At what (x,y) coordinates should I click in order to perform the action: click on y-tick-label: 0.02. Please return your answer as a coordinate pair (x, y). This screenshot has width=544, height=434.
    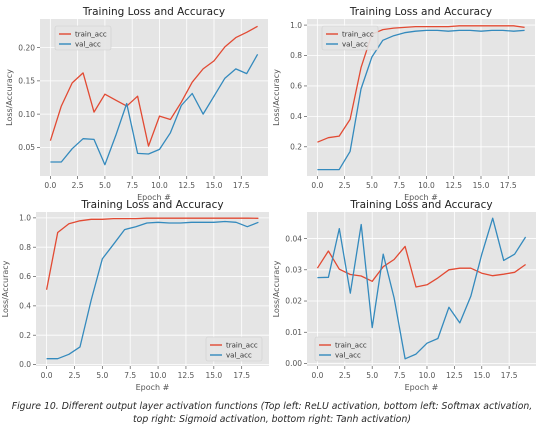
    Looking at the image, I should click on (293, 301).